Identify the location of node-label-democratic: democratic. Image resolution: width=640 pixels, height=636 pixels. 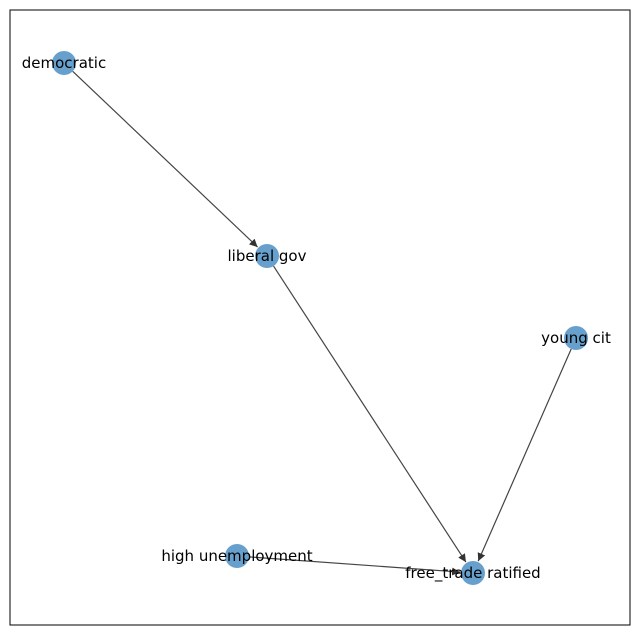
(64, 63).